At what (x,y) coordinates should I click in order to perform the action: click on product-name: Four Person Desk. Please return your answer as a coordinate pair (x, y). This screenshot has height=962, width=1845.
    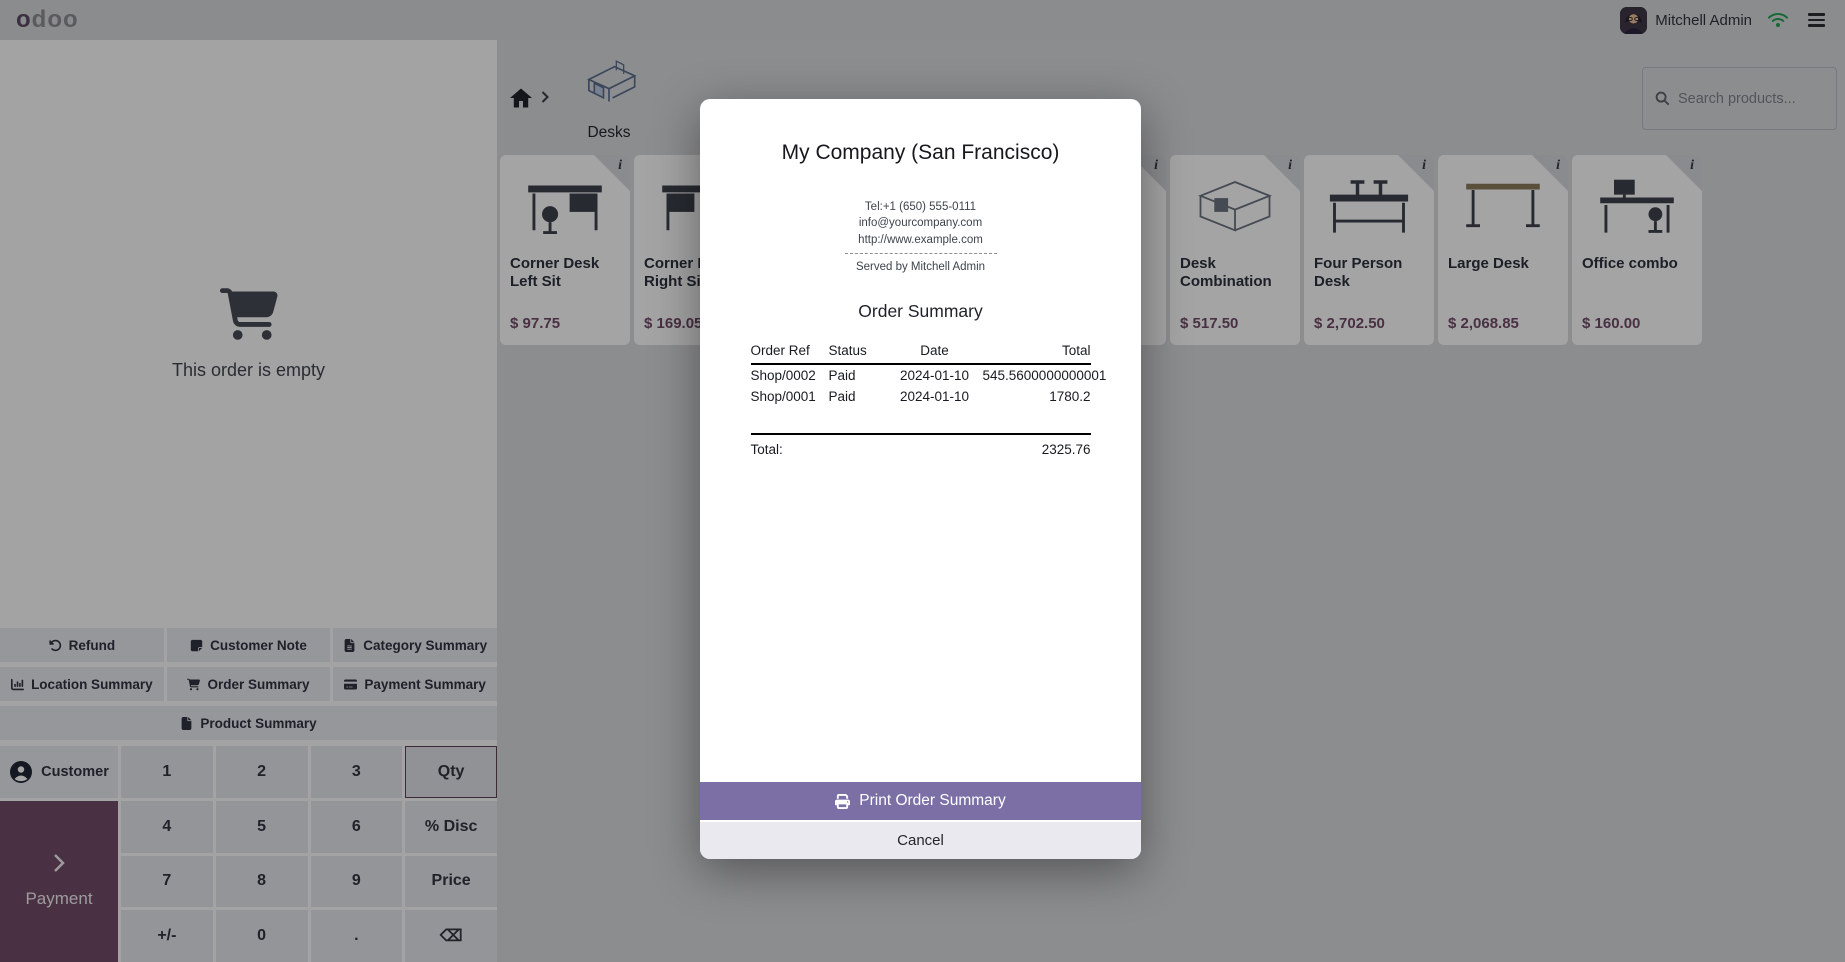
    Looking at the image, I should click on (1358, 272).